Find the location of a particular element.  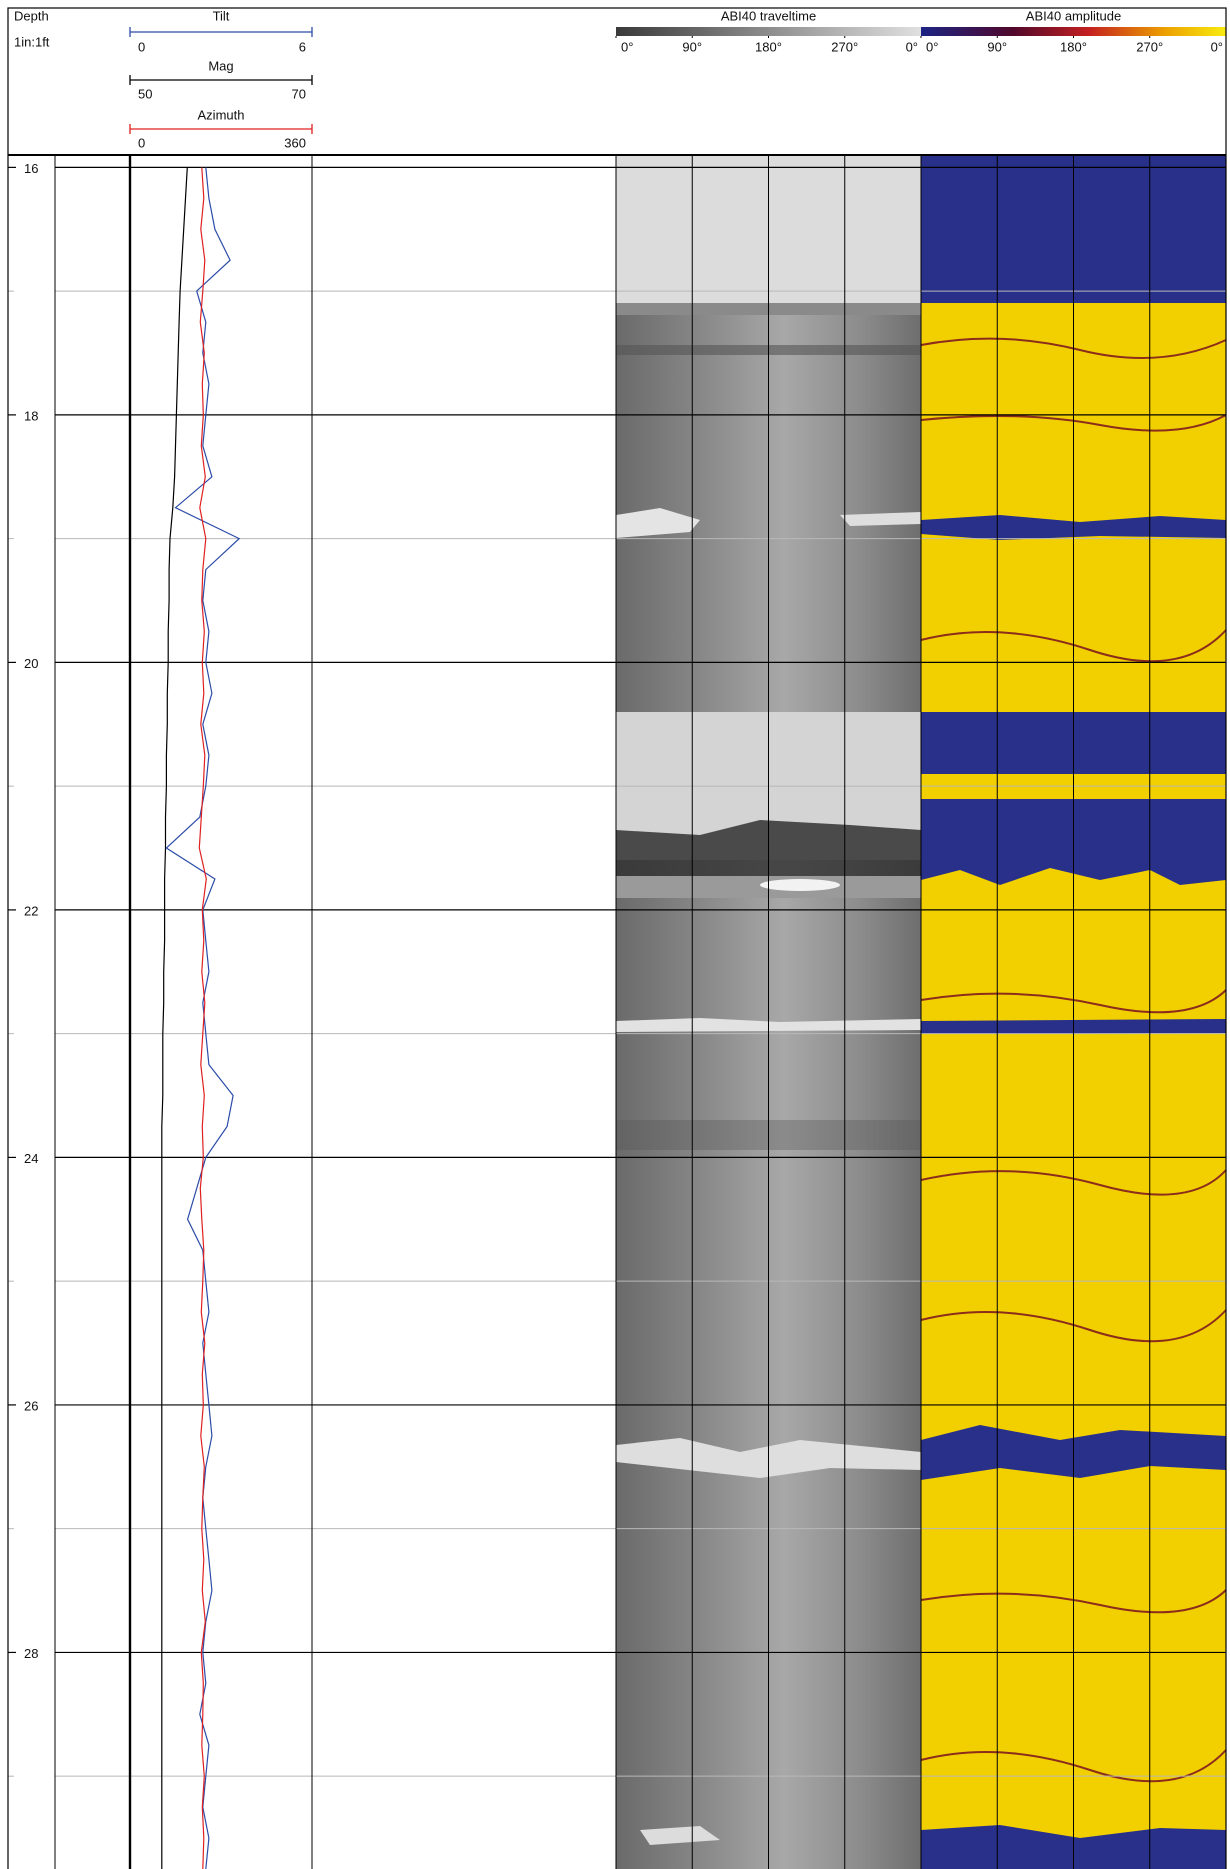

image-title: ABI40 amplitude is located at coordinates (1073, 15).